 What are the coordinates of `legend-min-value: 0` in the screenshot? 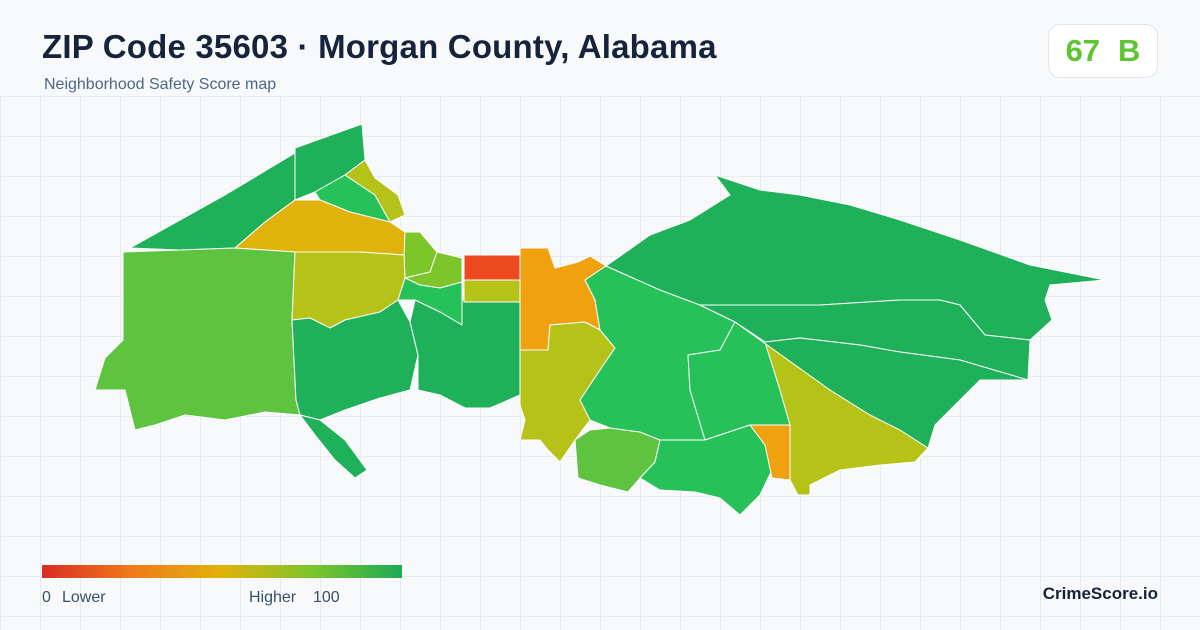 It's located at (46, 597).